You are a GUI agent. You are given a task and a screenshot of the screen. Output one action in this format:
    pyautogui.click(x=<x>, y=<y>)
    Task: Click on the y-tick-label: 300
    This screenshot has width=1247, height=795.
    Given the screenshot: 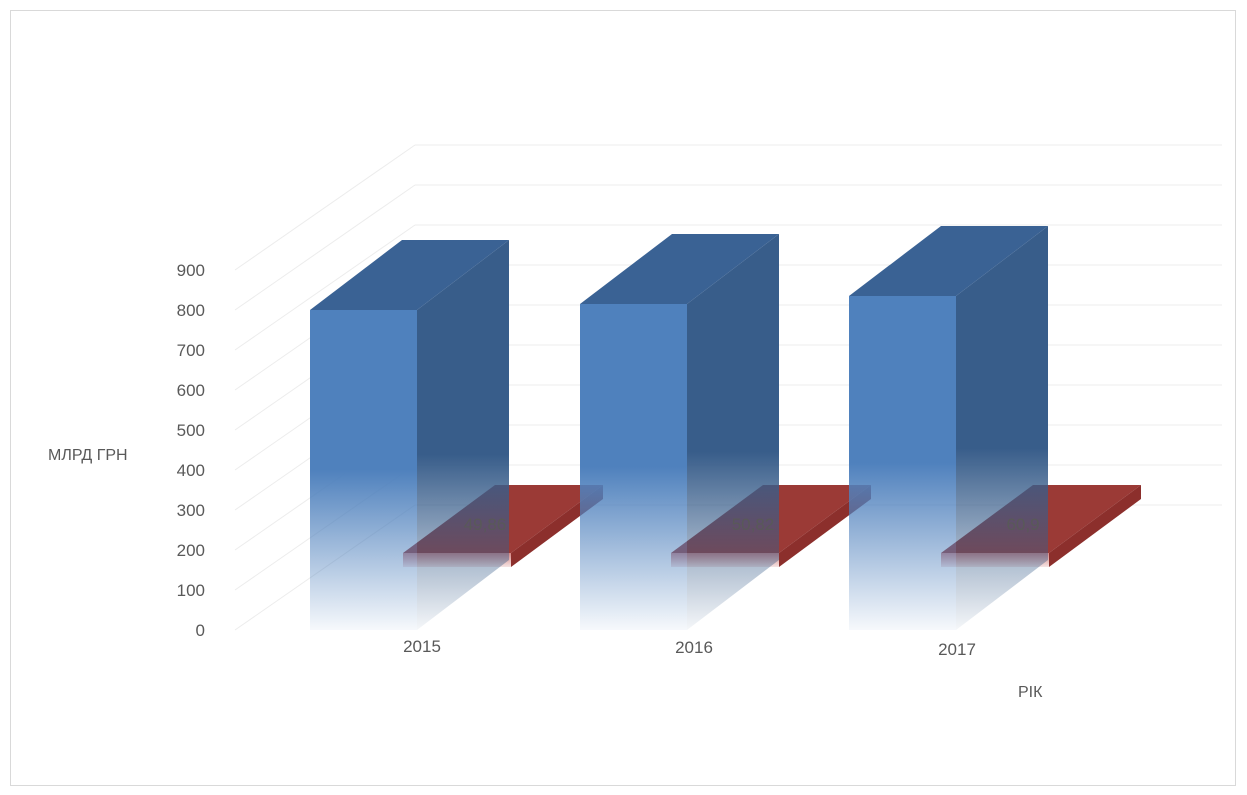 What is the action you would take?
    pyautogui.click(x=191, y=510)
    